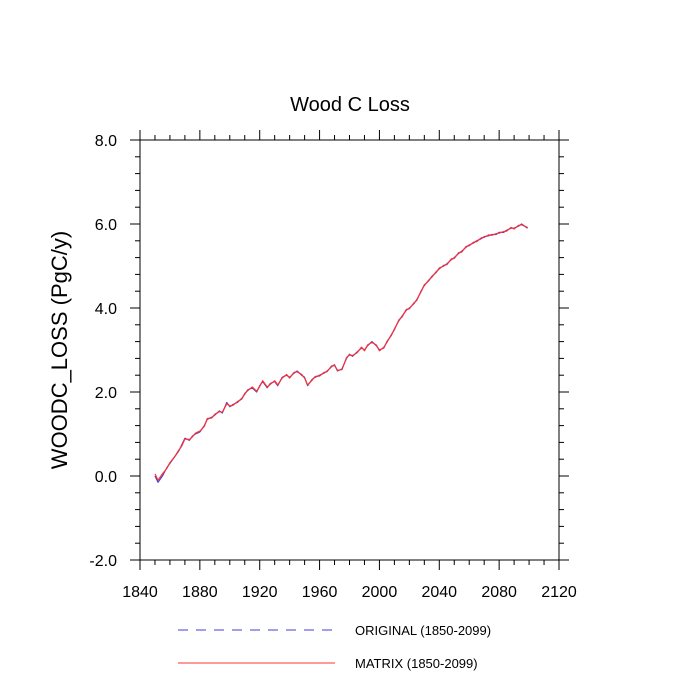 This screenshot has width=700, height=700. Describe the element at coordinates (423, 630) in the screenshot. I see `legend-label-original: ORIGINAL (1850-2099)` at that location.